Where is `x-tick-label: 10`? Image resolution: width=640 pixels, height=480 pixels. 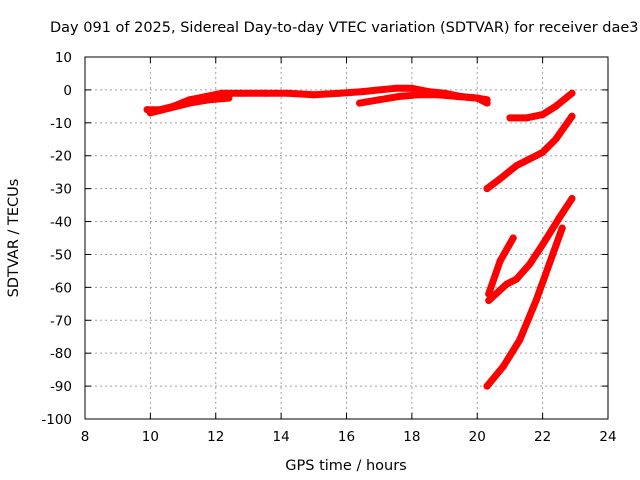
x-tick-label: 10 is located at coordinates (150, 437).